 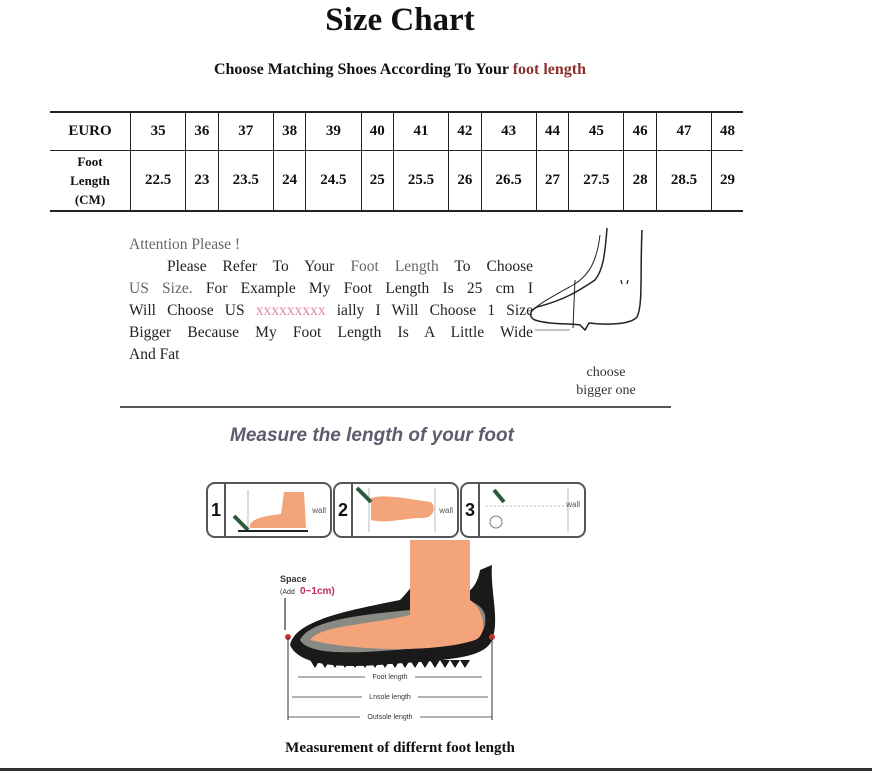 I want to click on foot-icon, so click(x=397, y=594).